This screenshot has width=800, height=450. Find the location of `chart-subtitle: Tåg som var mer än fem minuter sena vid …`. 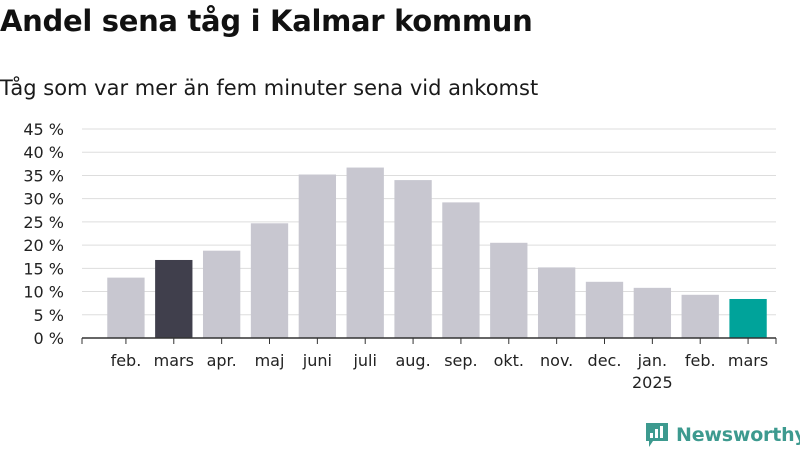

chart-subtitle: Tåg som var mer än fem minuter sena vid … is located at coordinates (269, 88).